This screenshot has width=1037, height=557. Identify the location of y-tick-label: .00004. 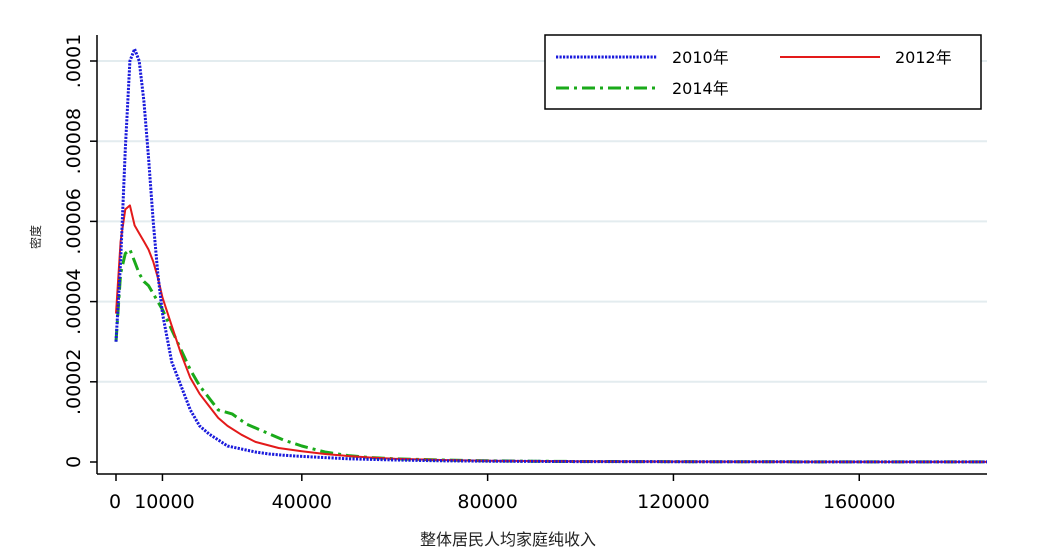
(74, 301).